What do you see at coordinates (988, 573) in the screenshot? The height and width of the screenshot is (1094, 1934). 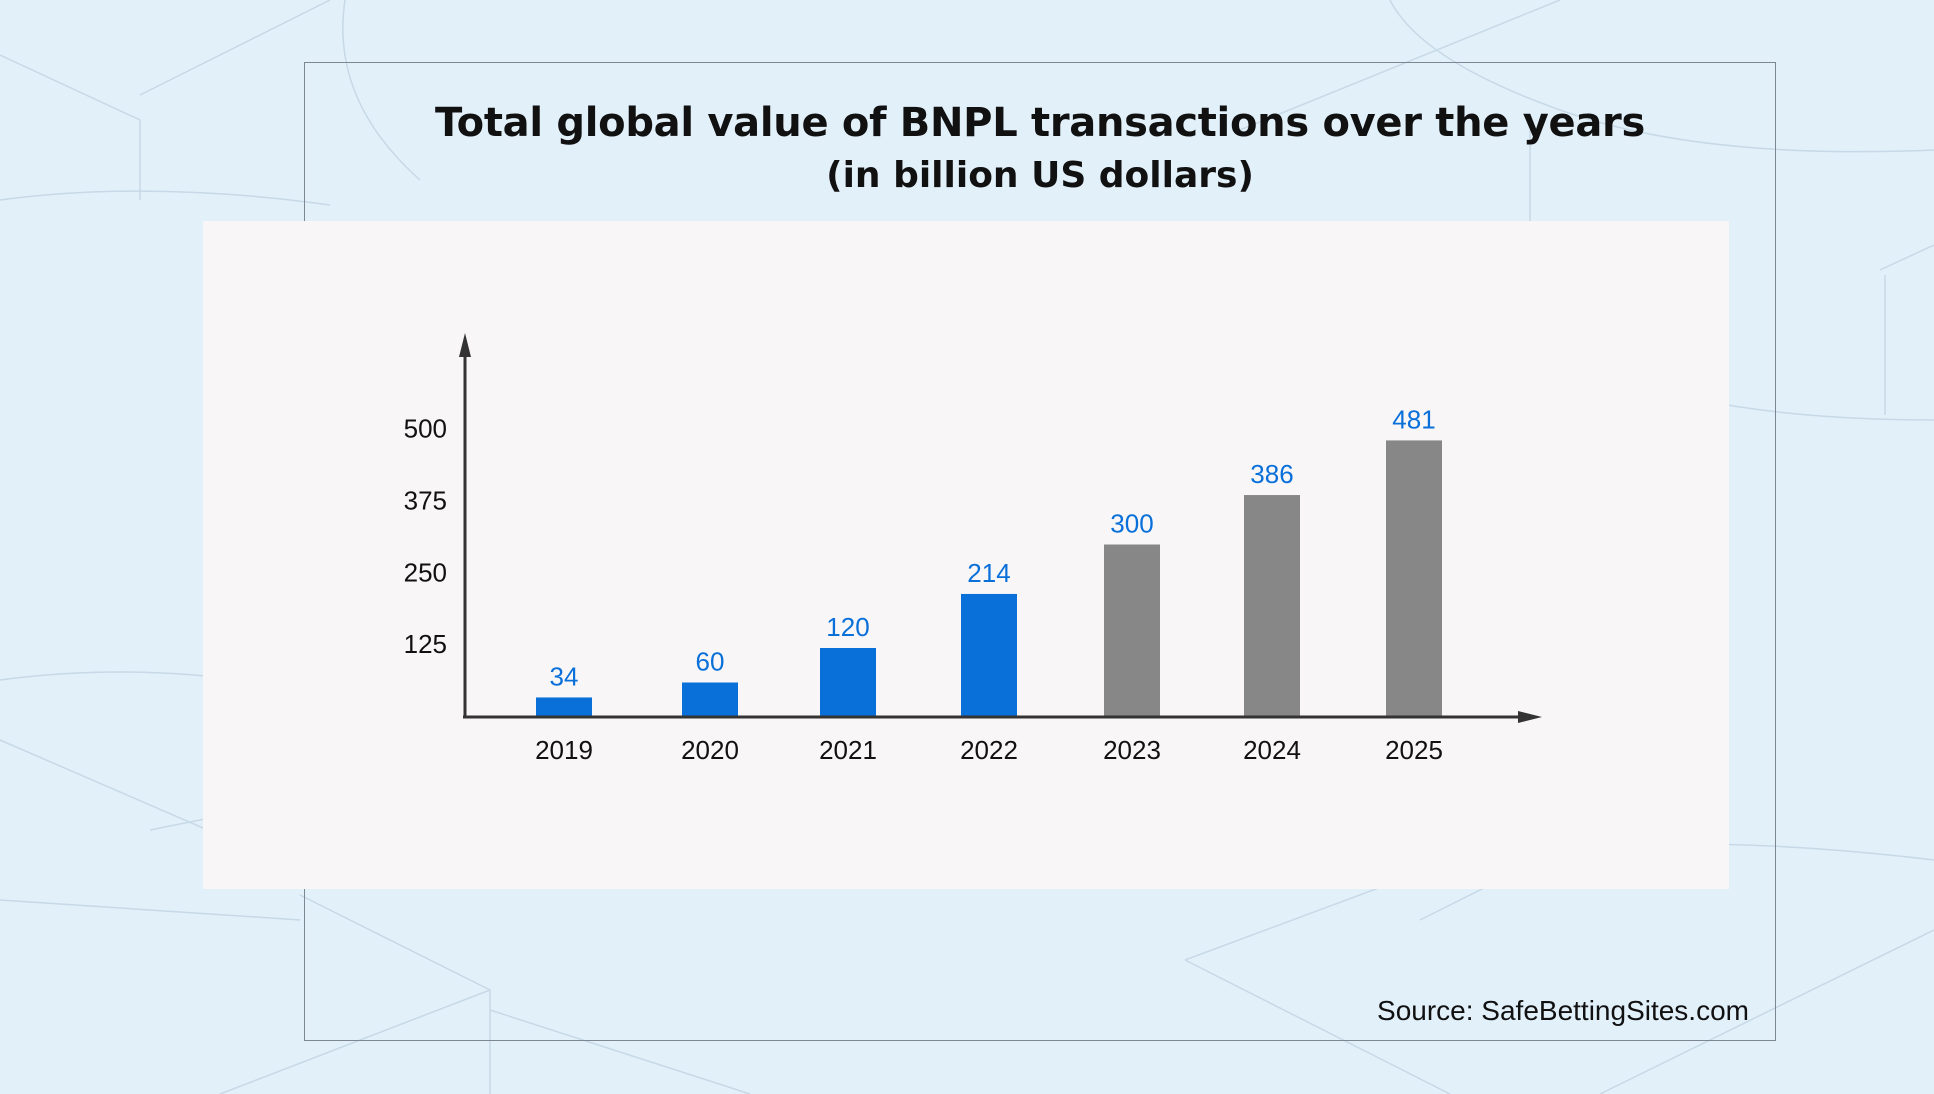 I see `value-label-2022: 214` at bounding box center [988, 573].